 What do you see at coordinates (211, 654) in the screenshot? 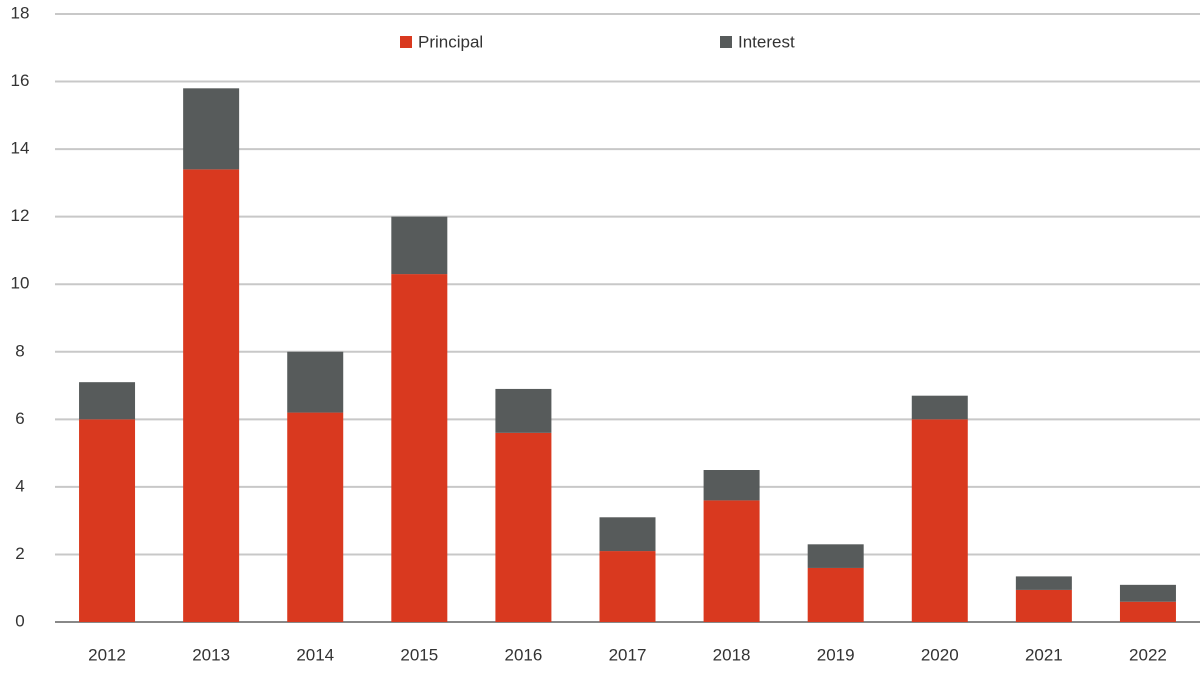
I see `x-tick-label: 2013` at bounding box center [211, 654].